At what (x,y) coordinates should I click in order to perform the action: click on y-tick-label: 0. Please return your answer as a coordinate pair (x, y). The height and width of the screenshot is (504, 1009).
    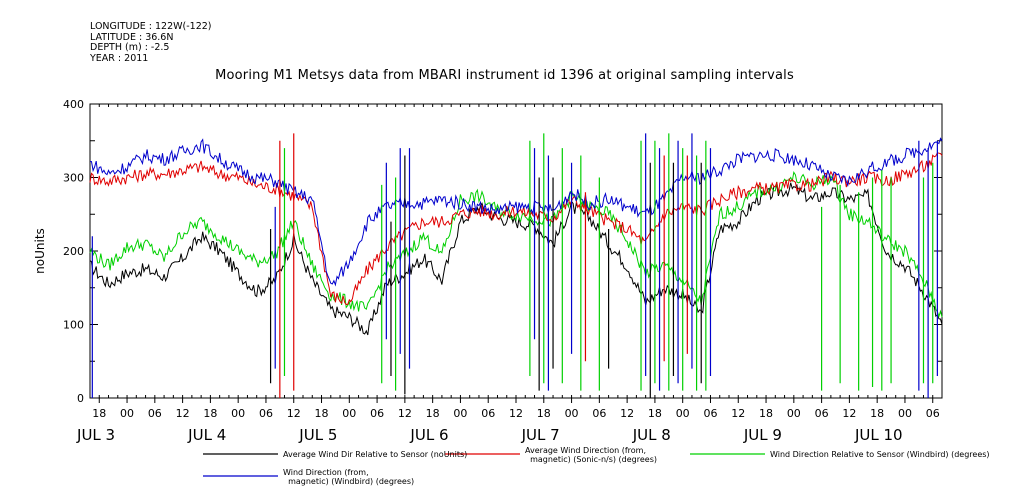
    Looking at the image, I should click on (80, 398).